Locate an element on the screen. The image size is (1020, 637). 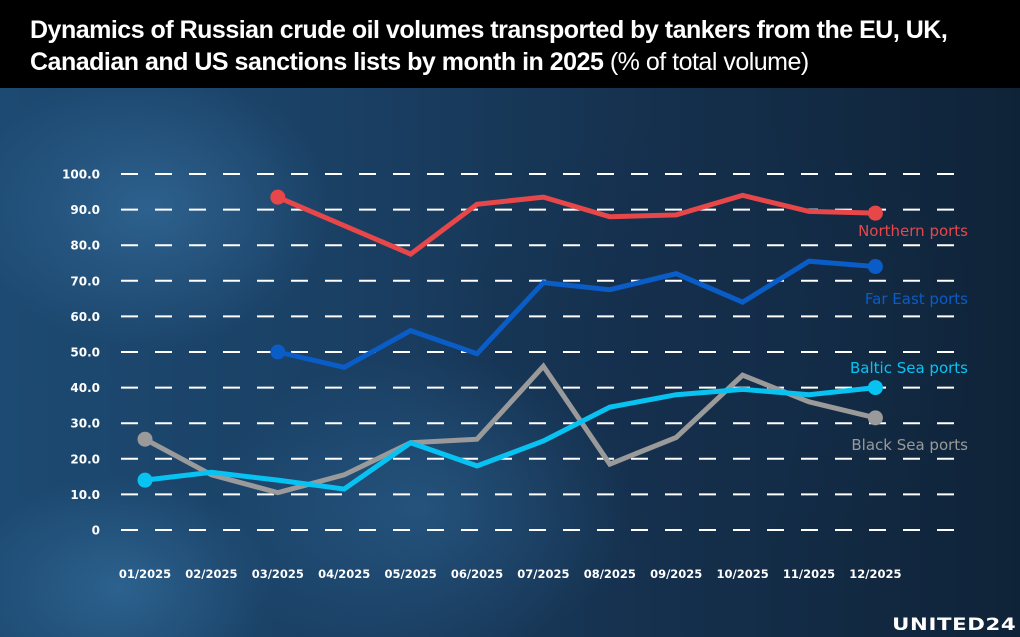
series-label: Black Sea ports is located at coordinates (909, 445).